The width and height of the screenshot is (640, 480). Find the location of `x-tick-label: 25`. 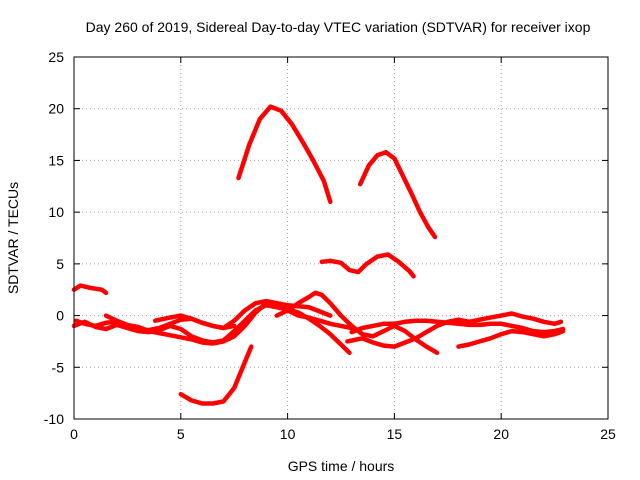

x-tick-label: 25 is located at coordinates (608, 434).